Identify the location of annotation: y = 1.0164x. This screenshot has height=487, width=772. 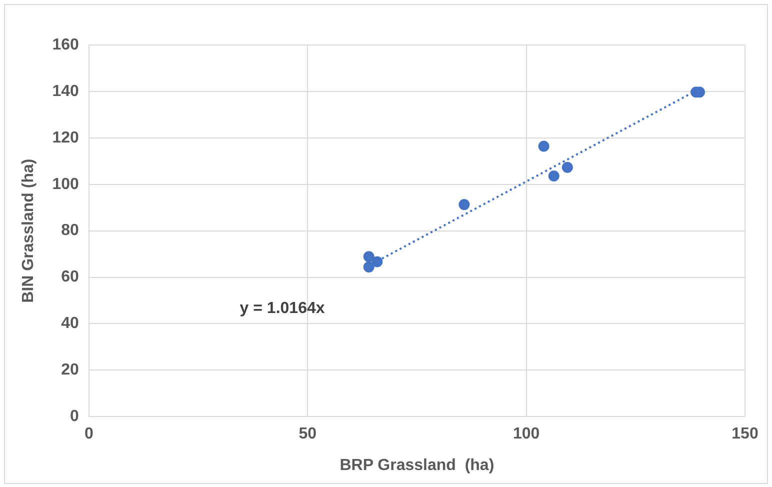
(282, 309).